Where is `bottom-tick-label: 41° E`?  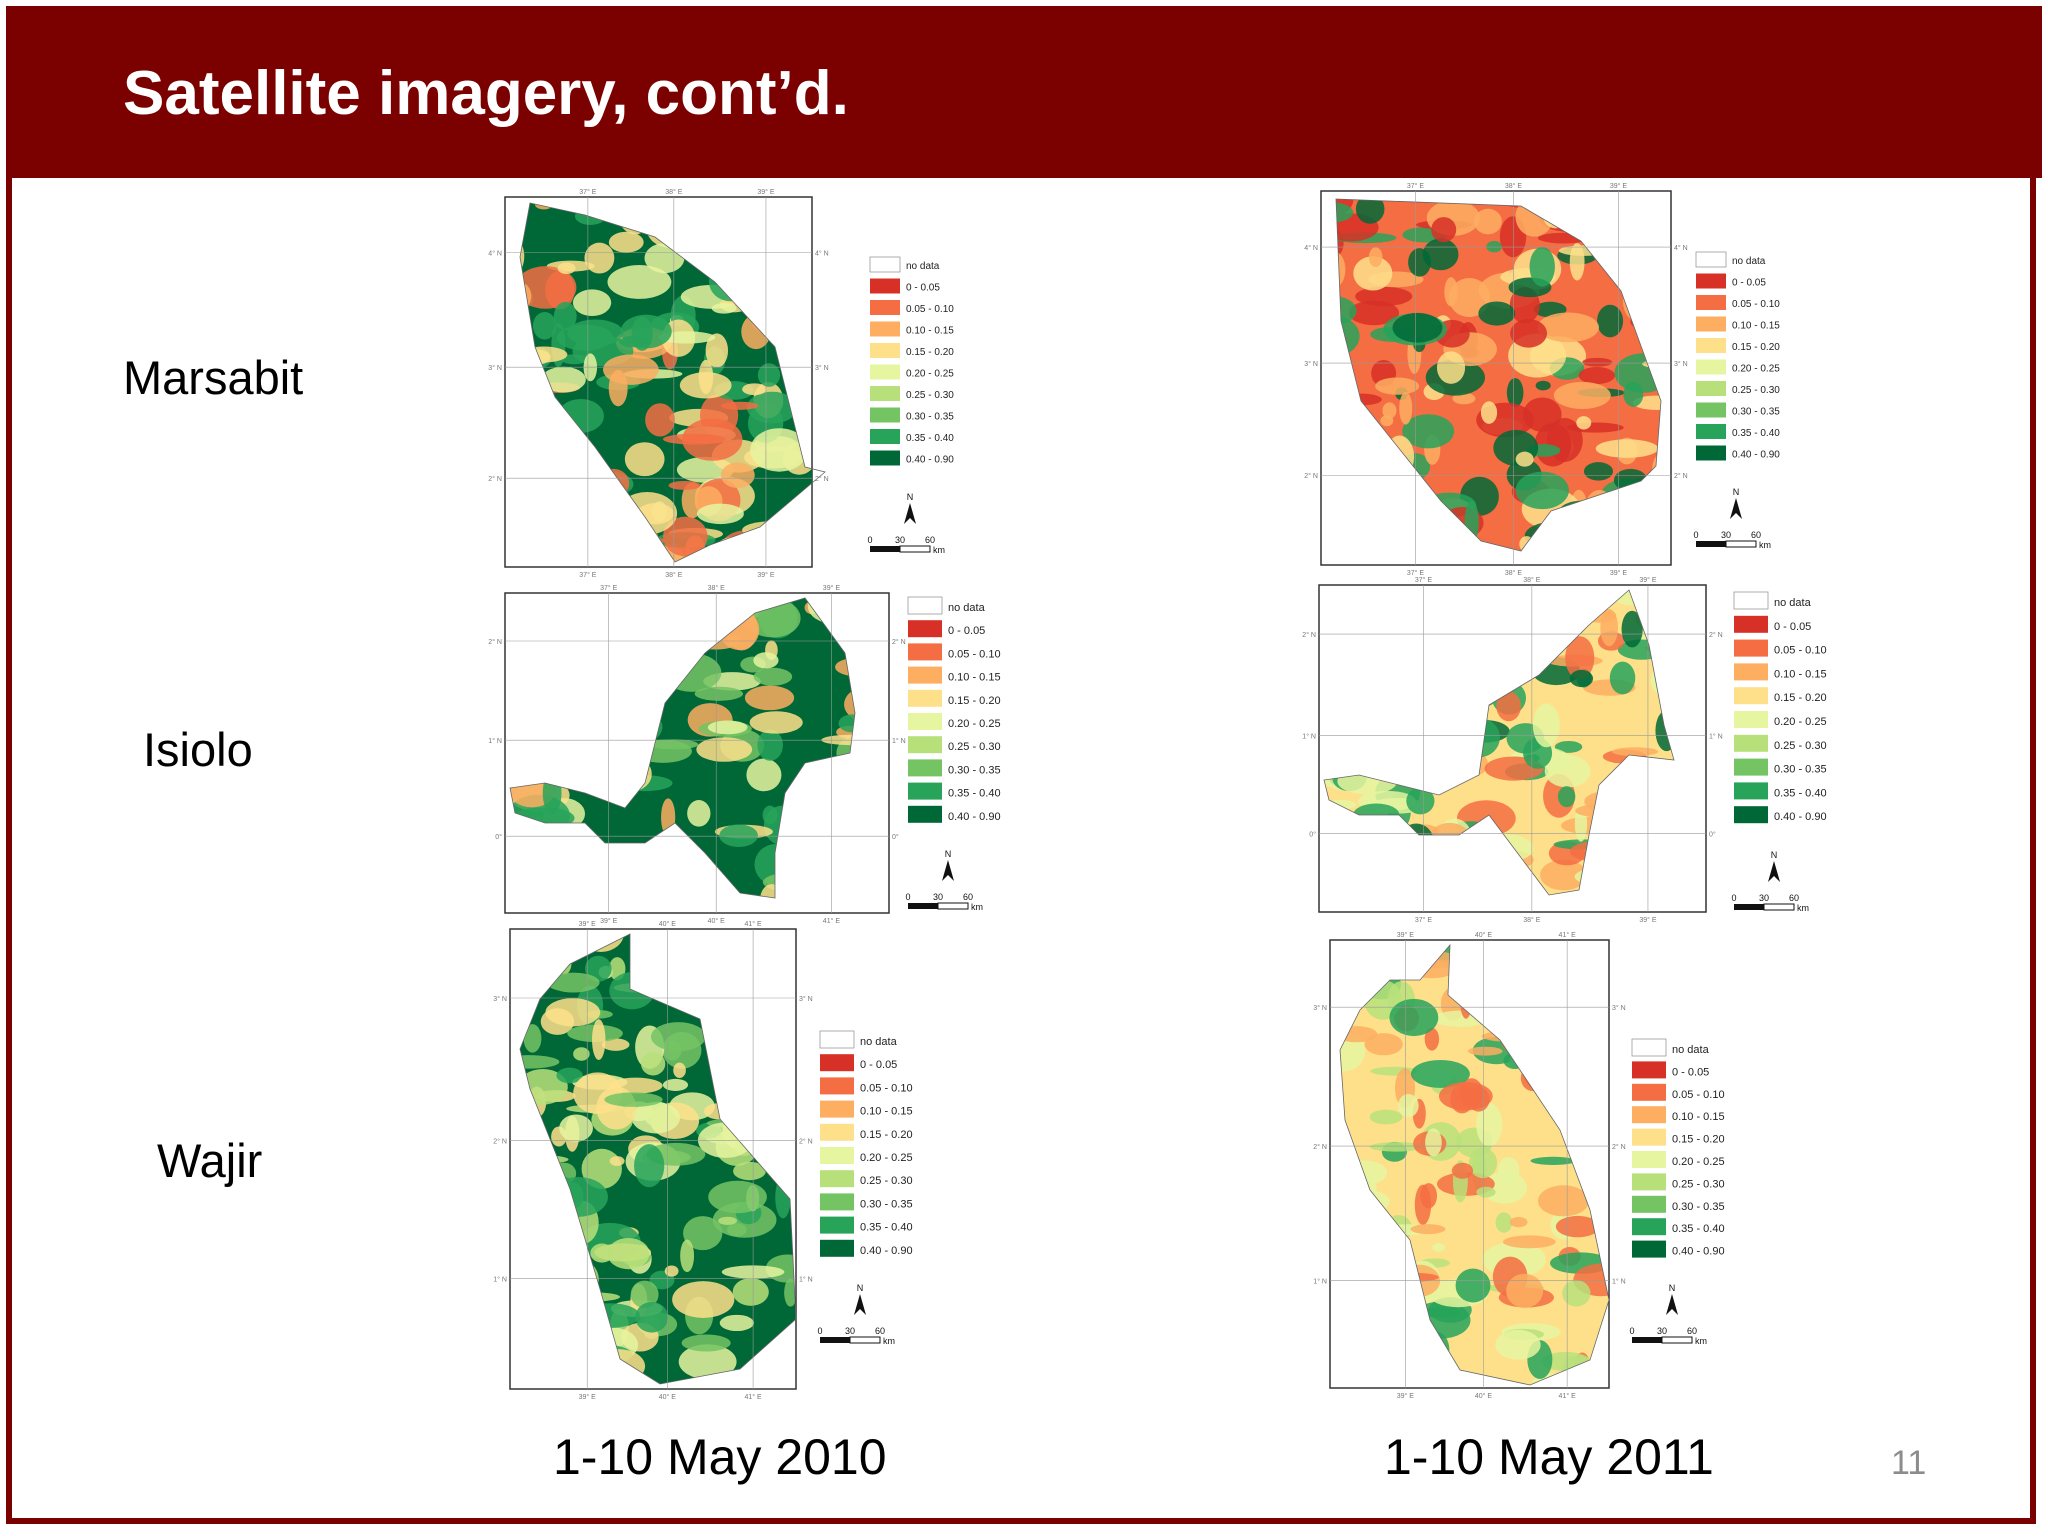
bottom-tick-label: 41° E is located at coordinates (832, 921).